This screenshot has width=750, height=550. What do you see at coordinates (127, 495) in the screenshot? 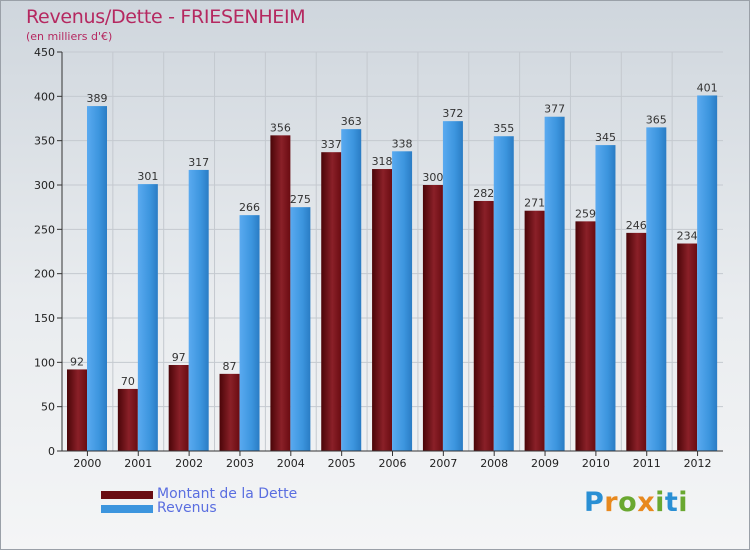
I see `legend-swatch-dette` at bounding box center [127, 495].